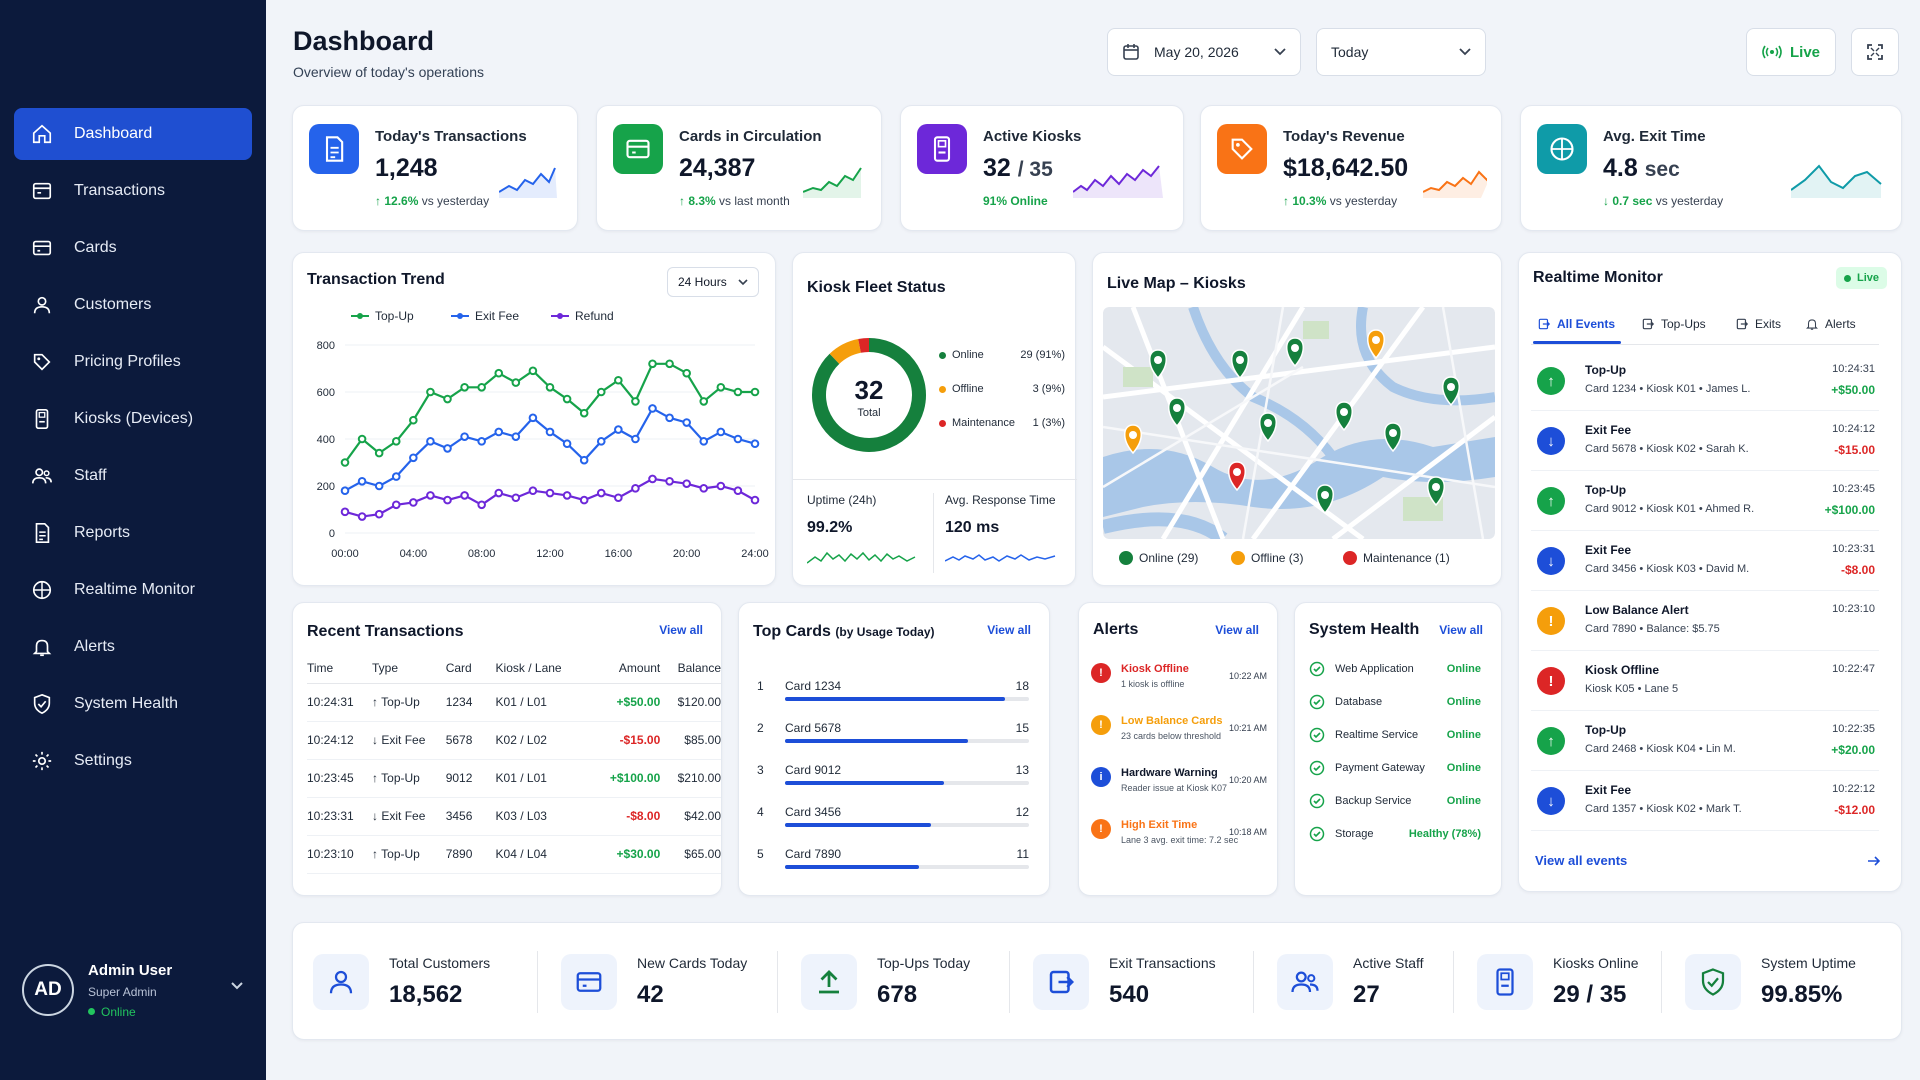  Describe the element at coordinates (1042, 168) in the screenshot. I see `kpi-card: Active Kiosks 32 / 35 91% Online` at that location.